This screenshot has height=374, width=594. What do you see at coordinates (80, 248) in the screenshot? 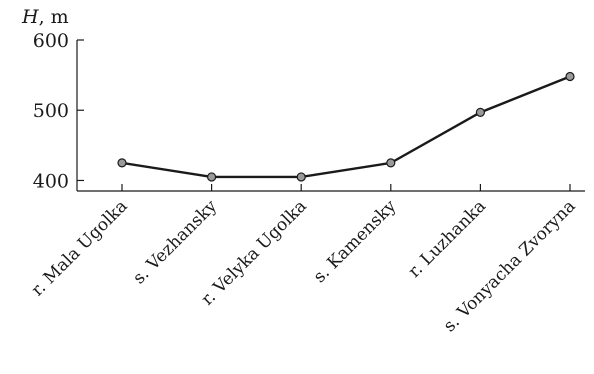
I see `x-tick-label: r. Mala Ugolka` at bounding box center [80, 248].